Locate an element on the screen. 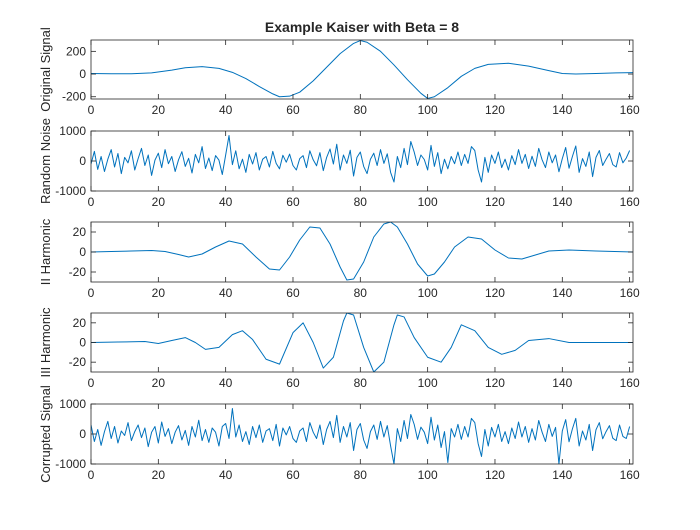  y-tick-label: -200 is located at coordinates (74, 97).